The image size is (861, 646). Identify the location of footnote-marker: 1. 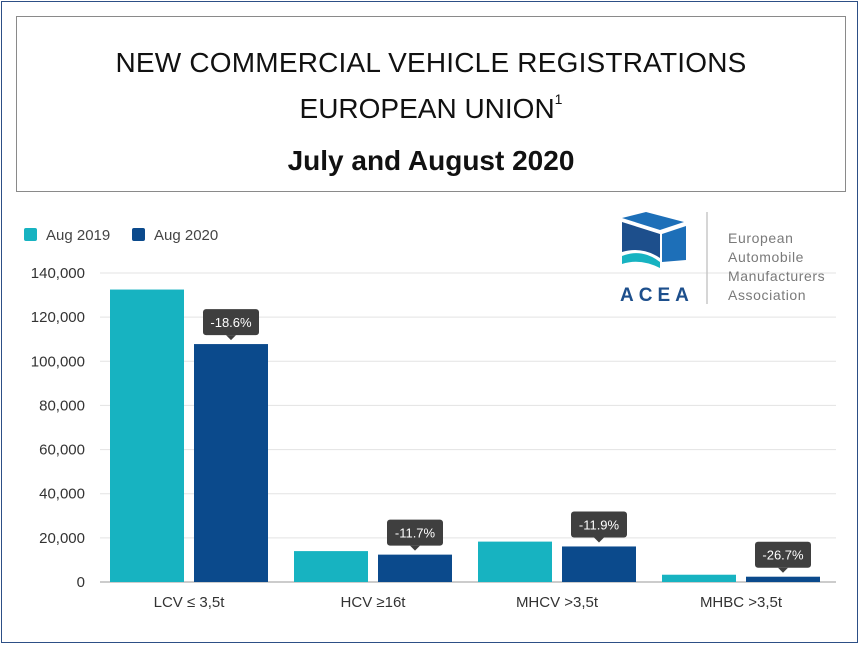
(558, 99).